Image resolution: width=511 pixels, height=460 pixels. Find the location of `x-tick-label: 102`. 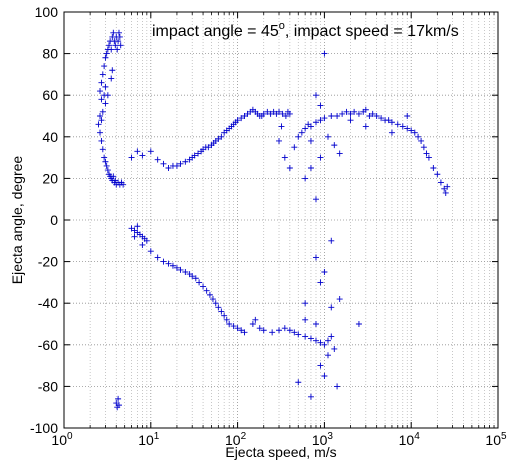

x-tick-label: 102 is located at coordinates (236, 439).